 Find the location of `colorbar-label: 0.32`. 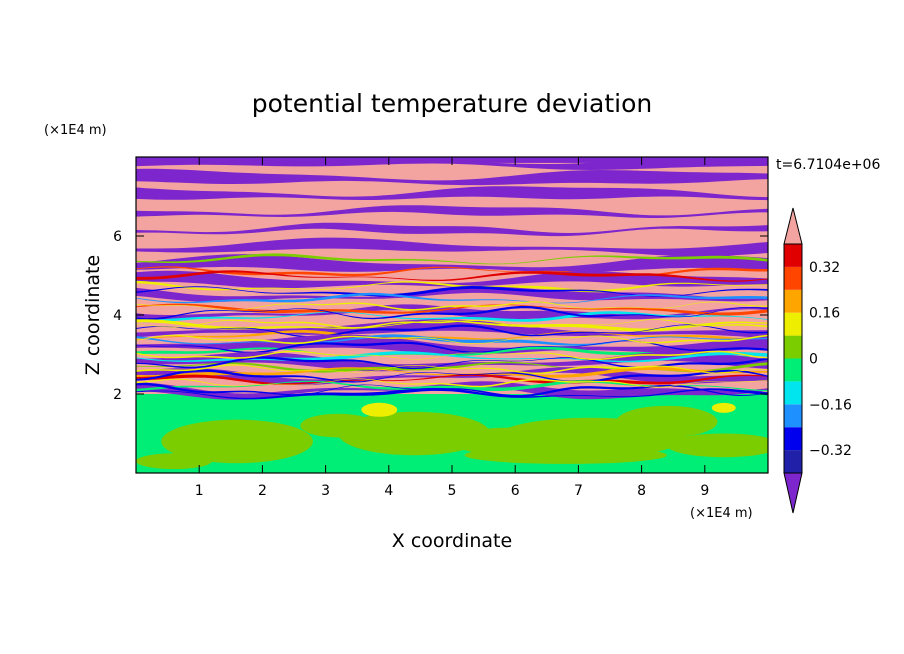

colorbar-label: 0.32 is located at coordinates (824, 268).